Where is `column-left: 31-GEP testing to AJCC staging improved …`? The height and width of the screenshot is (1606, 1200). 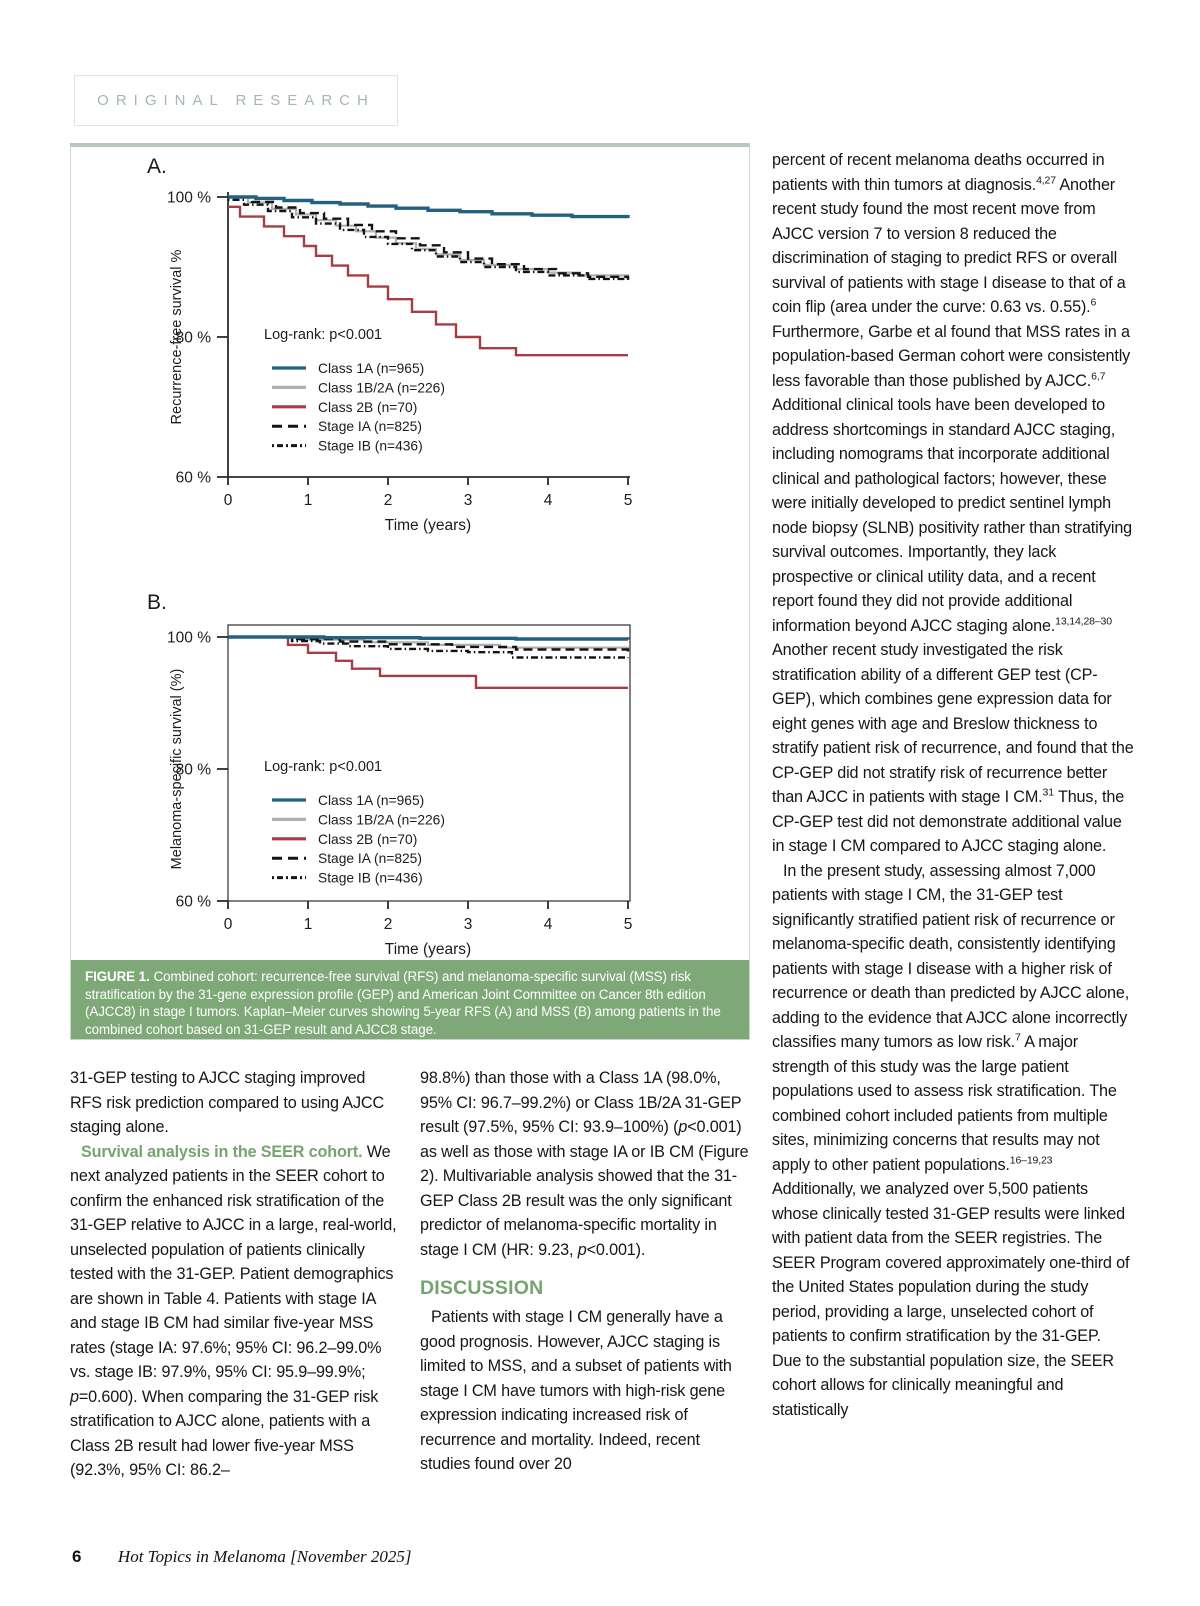 column-left: 31-GEP testing to AJCC staging improved … is located at coordinates (235, 1274).